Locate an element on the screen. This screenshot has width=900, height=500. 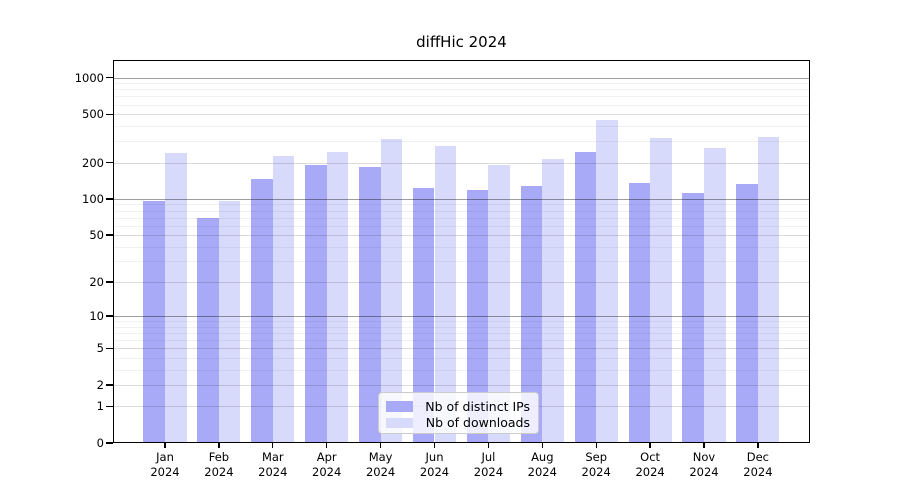
bar-nb-of-distinct-ips-dec is located at coordinates (747, 313).